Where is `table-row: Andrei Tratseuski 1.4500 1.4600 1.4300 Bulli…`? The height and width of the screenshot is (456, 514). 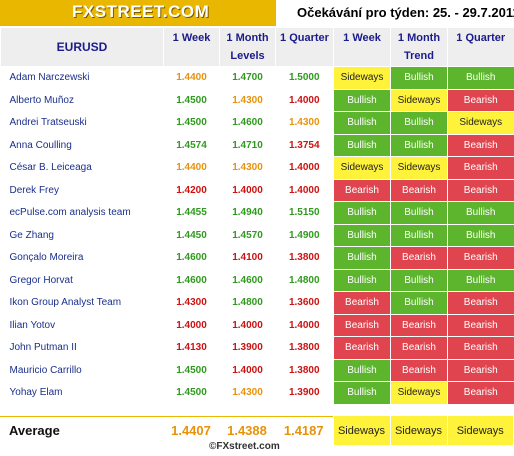
table-row: Andrei Tratseuski 1.4500 1.4600 1.4300 Bulli… is located at coordinates (257, 123).